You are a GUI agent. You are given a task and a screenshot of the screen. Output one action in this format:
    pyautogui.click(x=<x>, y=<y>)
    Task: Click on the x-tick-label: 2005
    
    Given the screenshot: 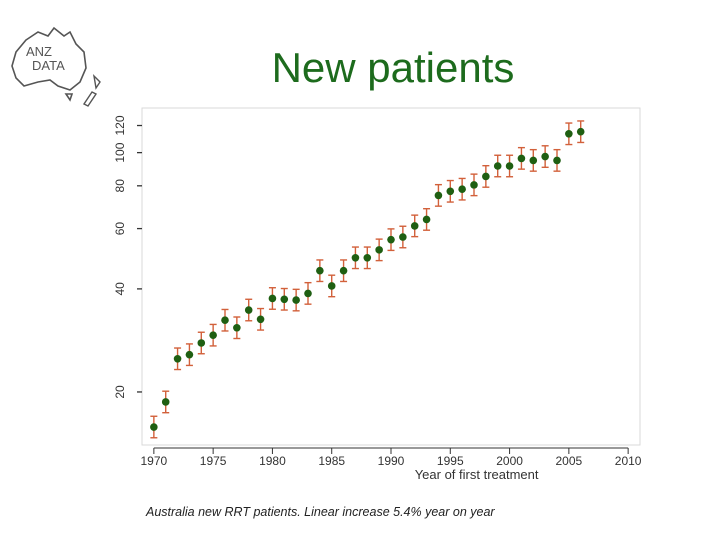 What is the action you would take?
    pyautogui.click(x=569, y=461)
    